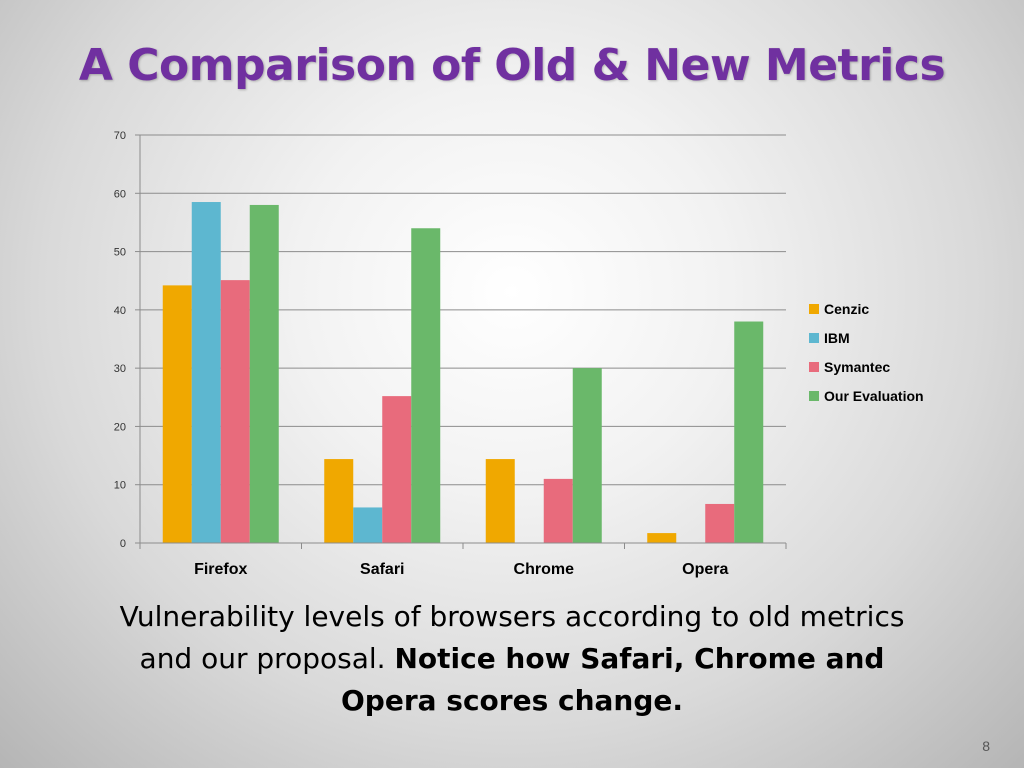 Image resolution: width=1024 pixels, height=768 pixels. I want to click on slide-title: A Comparison of Old & New Metrics, so click(512, 65).